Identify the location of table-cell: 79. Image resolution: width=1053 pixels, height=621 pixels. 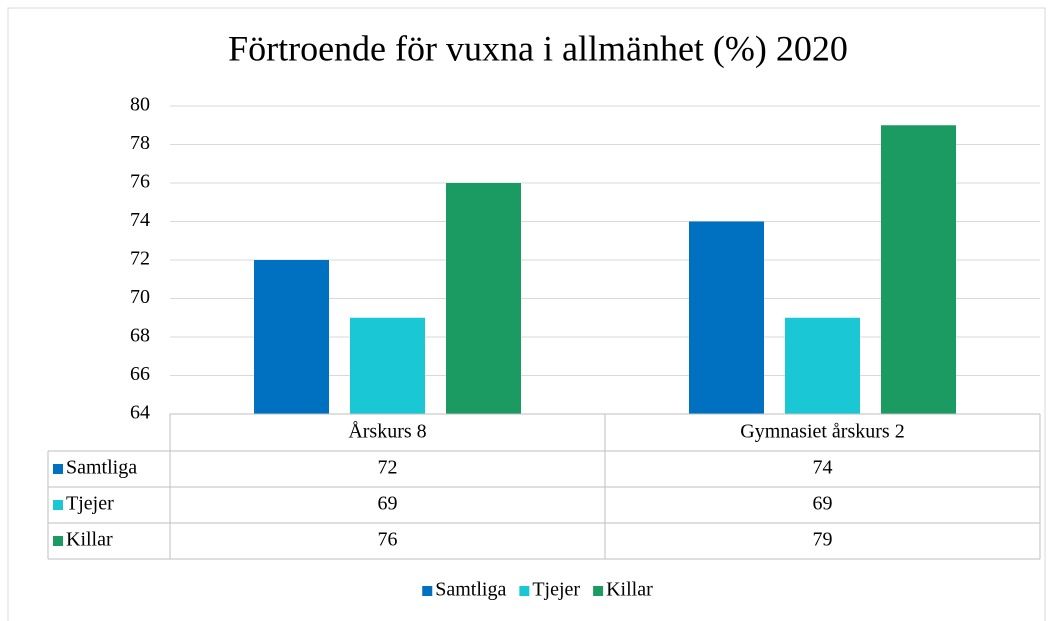
(823, 540).